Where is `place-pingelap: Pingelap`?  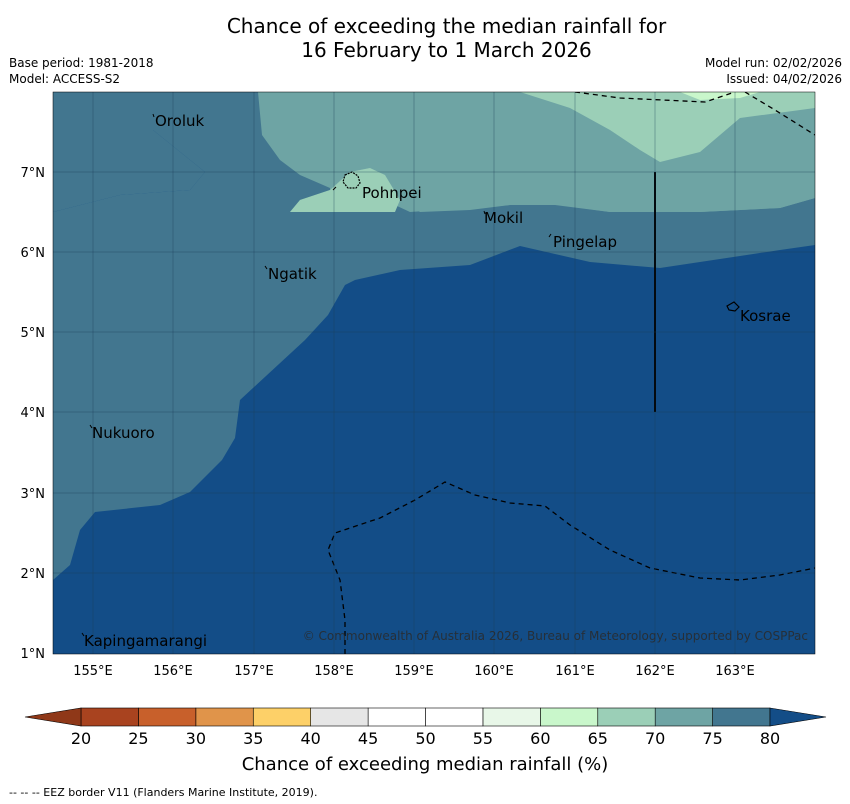 place-pingelap: Pingelap is located at coordinates (585, 242).